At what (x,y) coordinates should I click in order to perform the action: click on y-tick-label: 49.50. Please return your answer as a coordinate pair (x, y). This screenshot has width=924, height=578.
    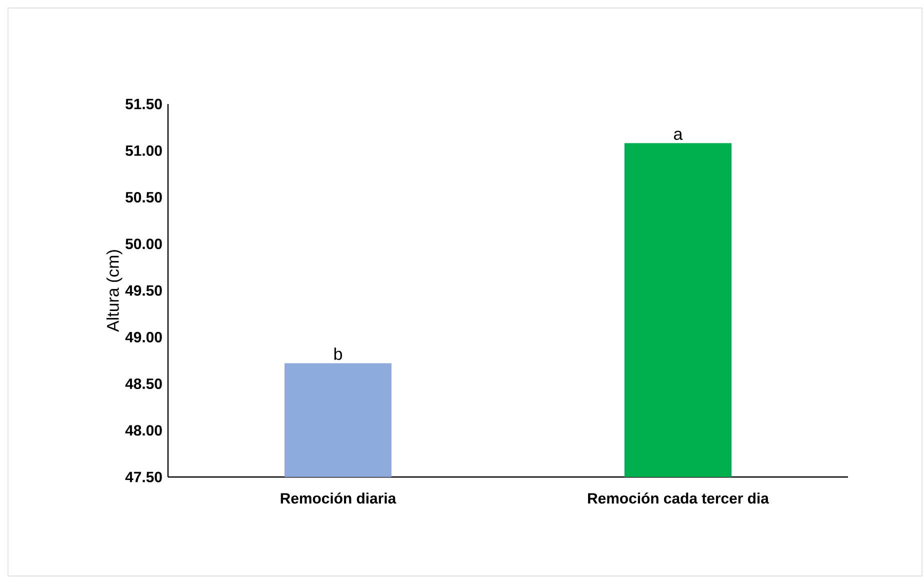
    Looking at the image, I should click on (143, 290).